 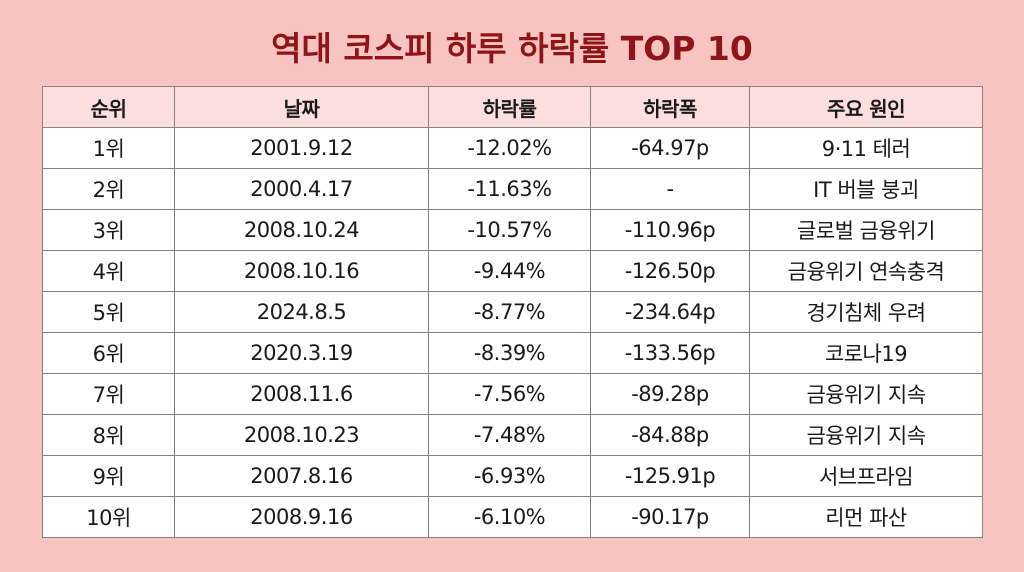 I want to click on cell-date: 2008.10.24, so click(x=301, y=230).